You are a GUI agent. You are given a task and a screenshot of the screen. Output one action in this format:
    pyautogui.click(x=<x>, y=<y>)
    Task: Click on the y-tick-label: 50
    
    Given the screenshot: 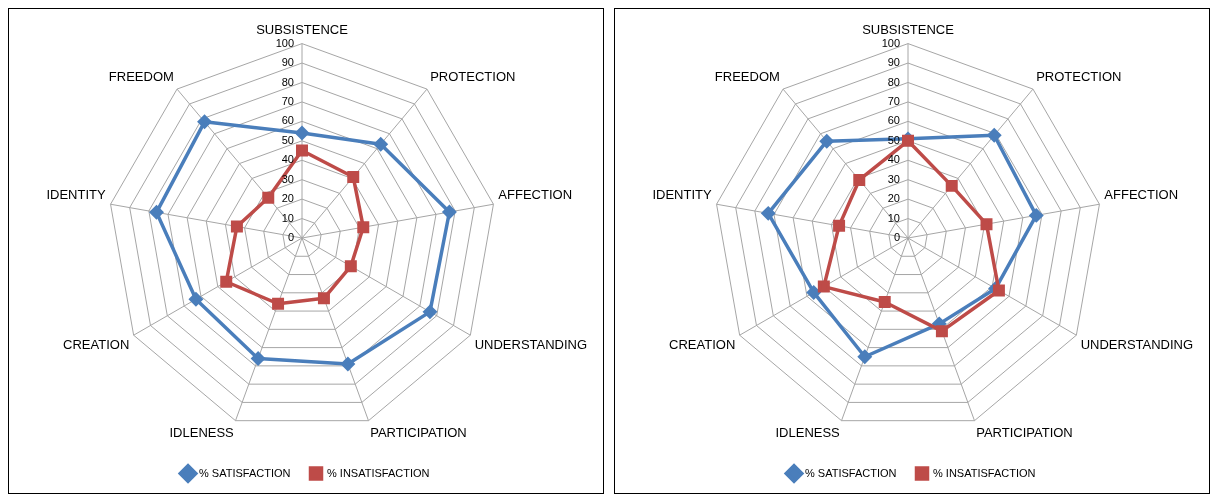 What is the action you would take?
    pyautogui.click(x=287, y=139)
    